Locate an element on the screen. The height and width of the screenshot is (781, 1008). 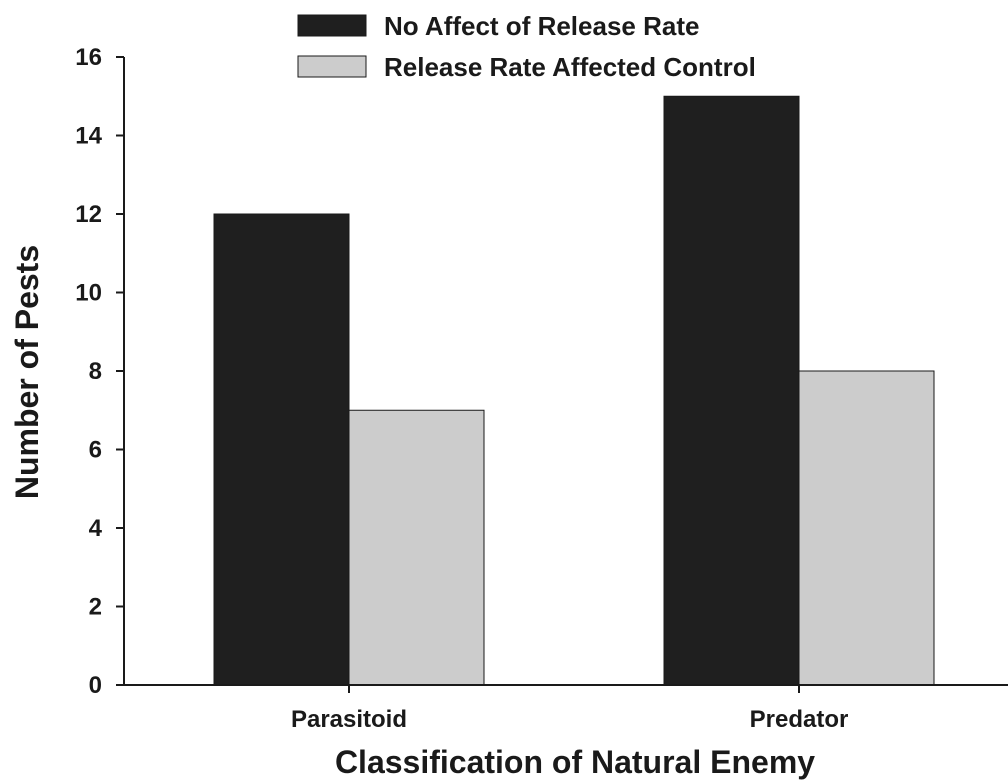
x-tick-label-parasitoid: Parasitoid is located at coordinates (349, 719).